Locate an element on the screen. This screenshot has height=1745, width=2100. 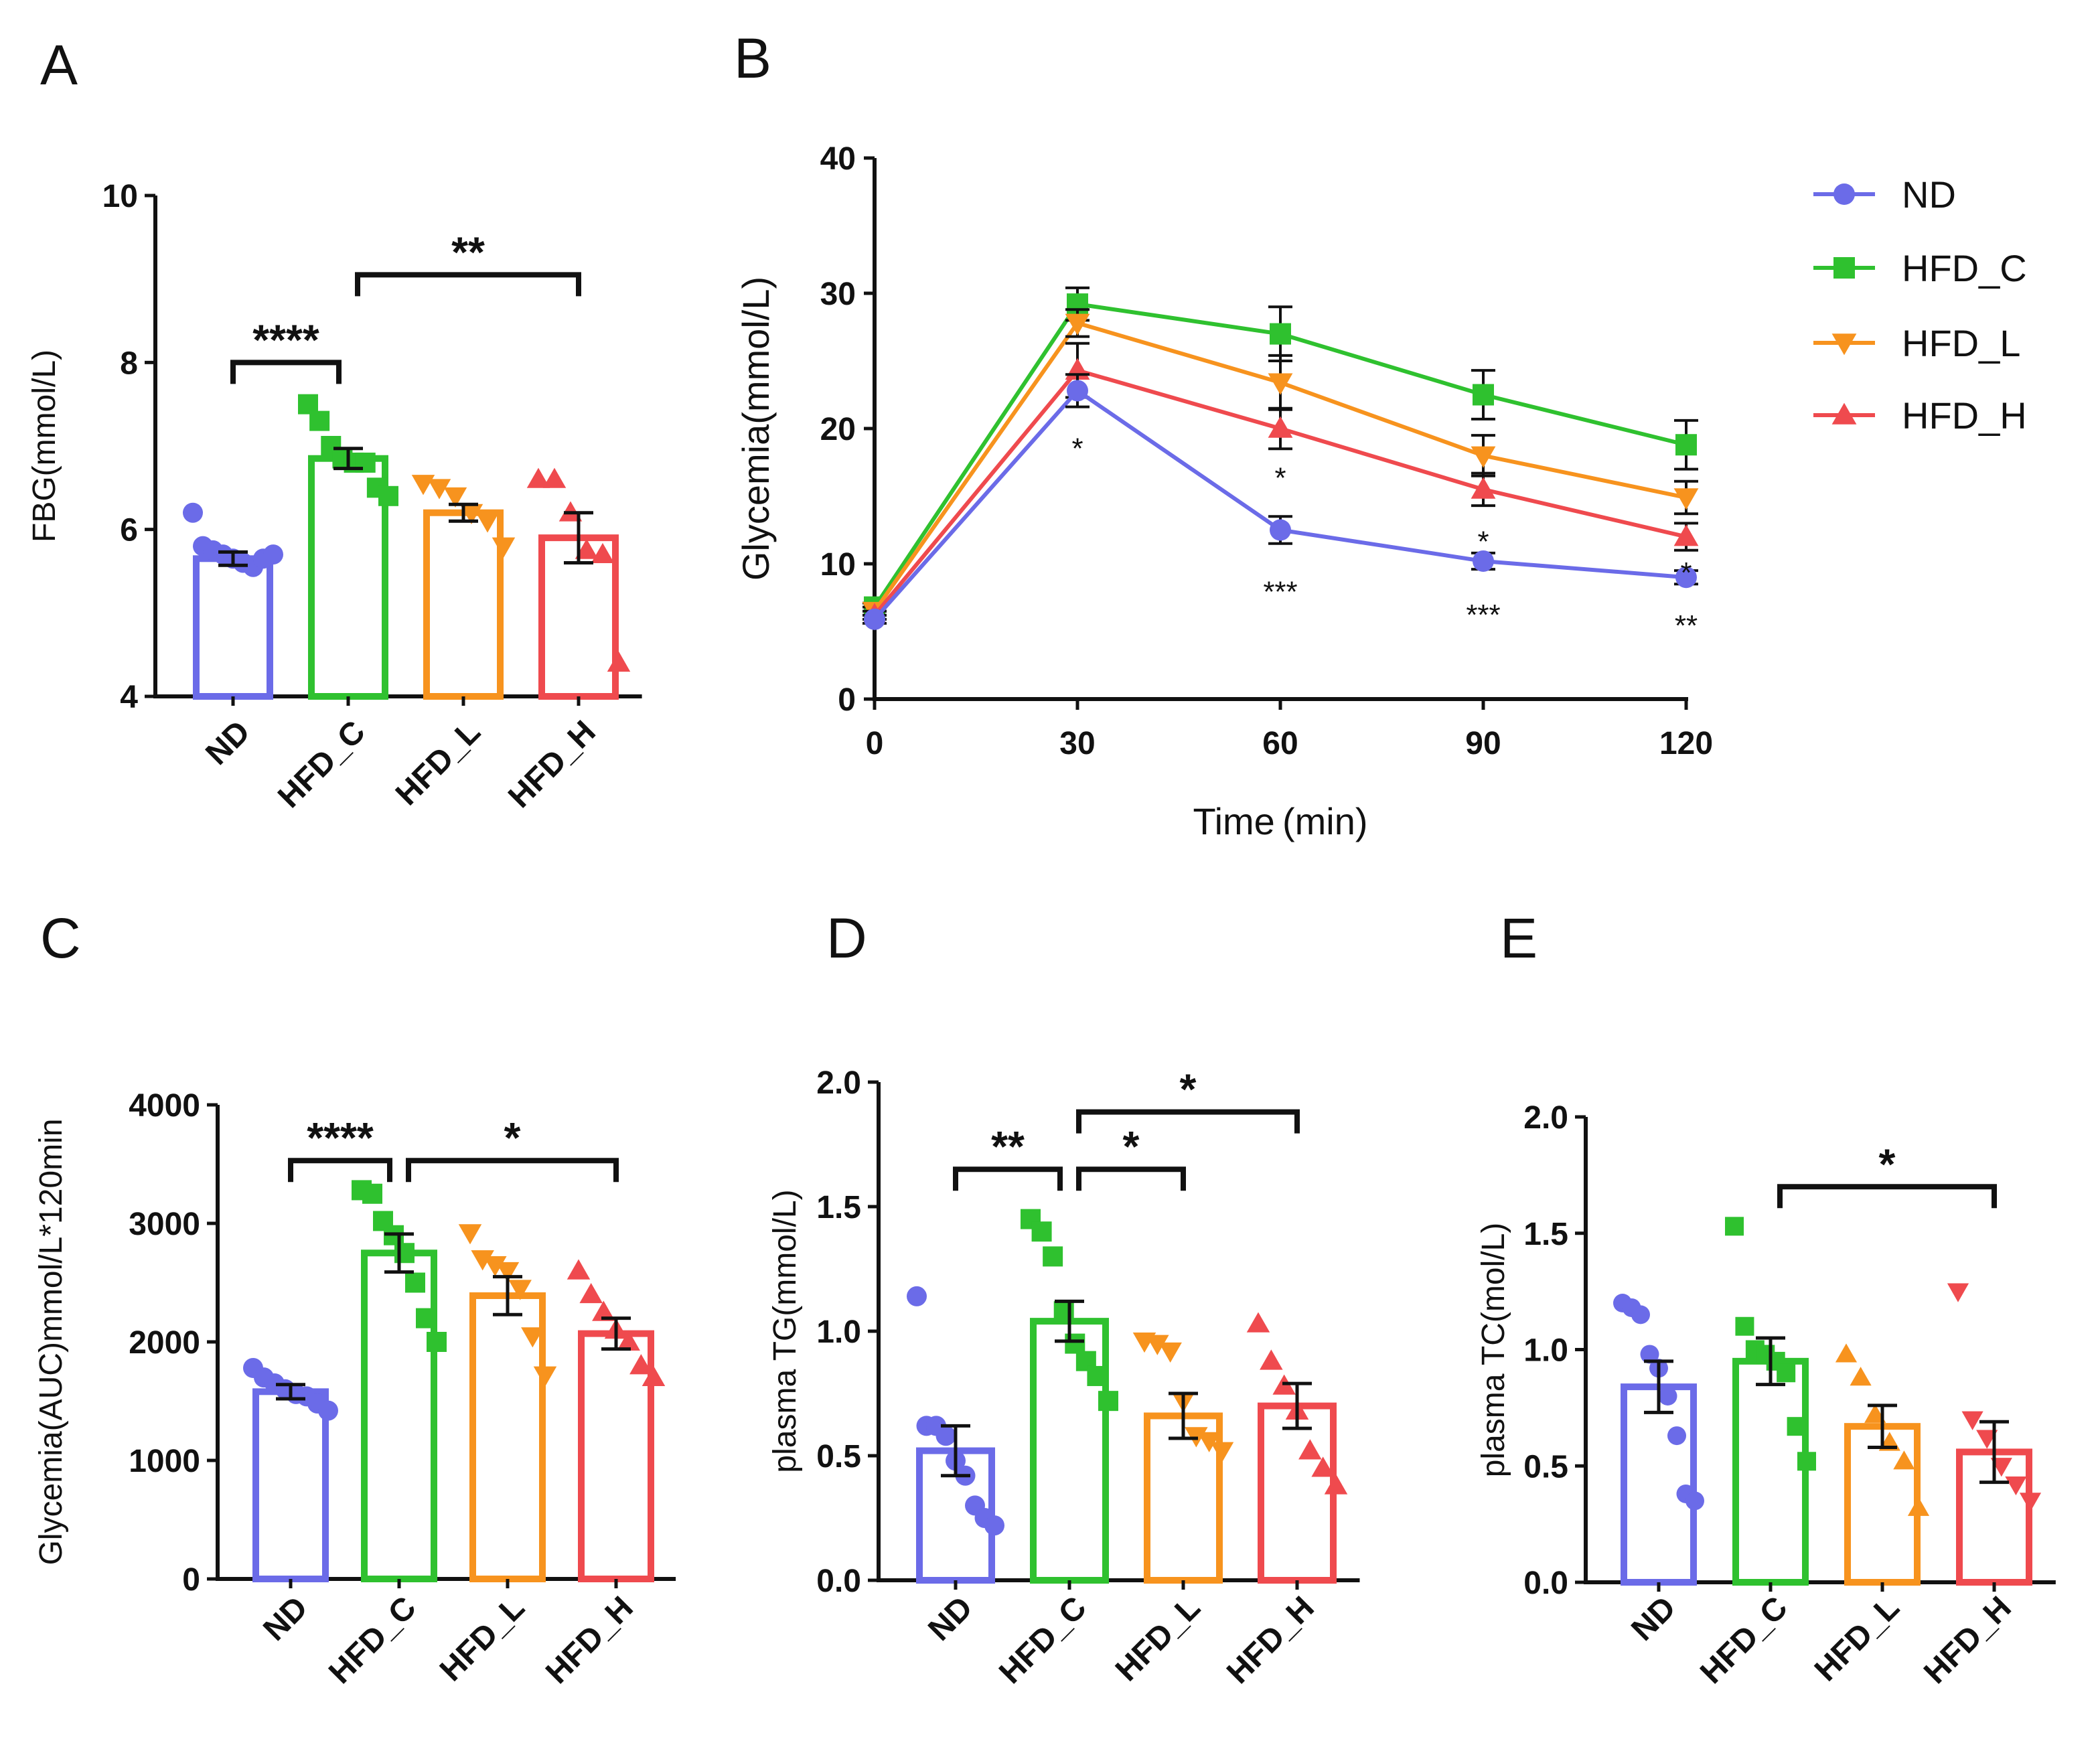
x-tick-label: 30 is located at coordinates (1077, 743).